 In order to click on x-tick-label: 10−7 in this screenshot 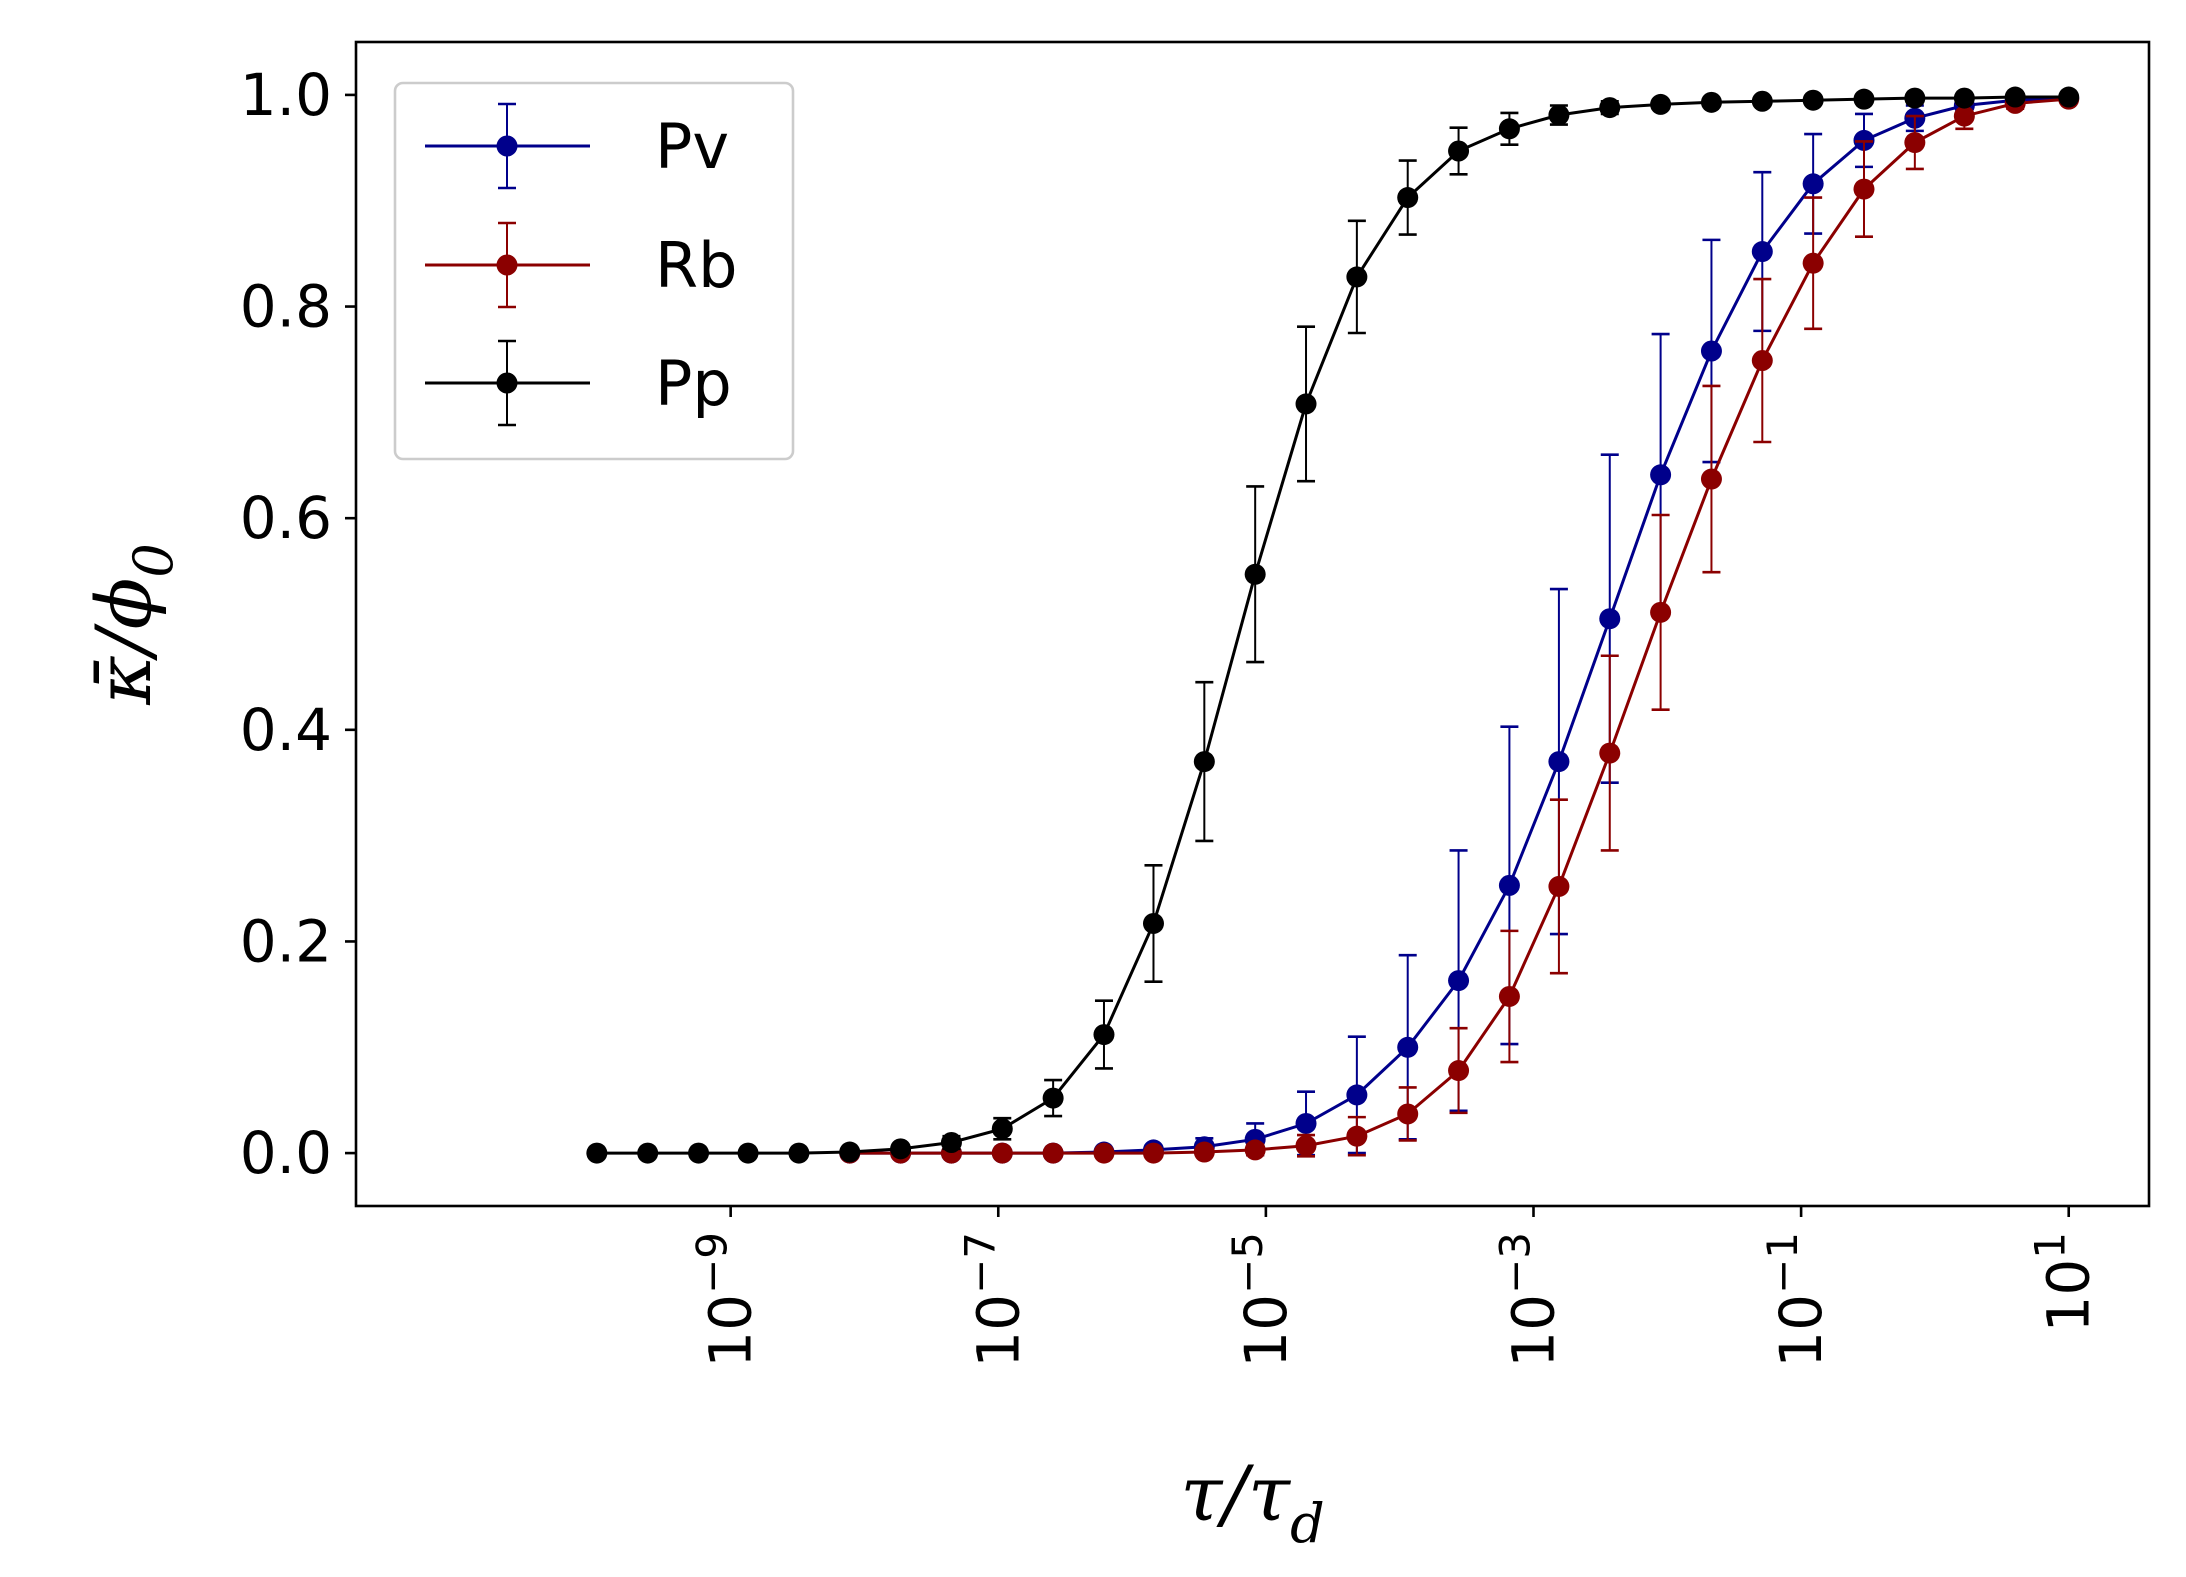, I will do `click(993, 1300)`.